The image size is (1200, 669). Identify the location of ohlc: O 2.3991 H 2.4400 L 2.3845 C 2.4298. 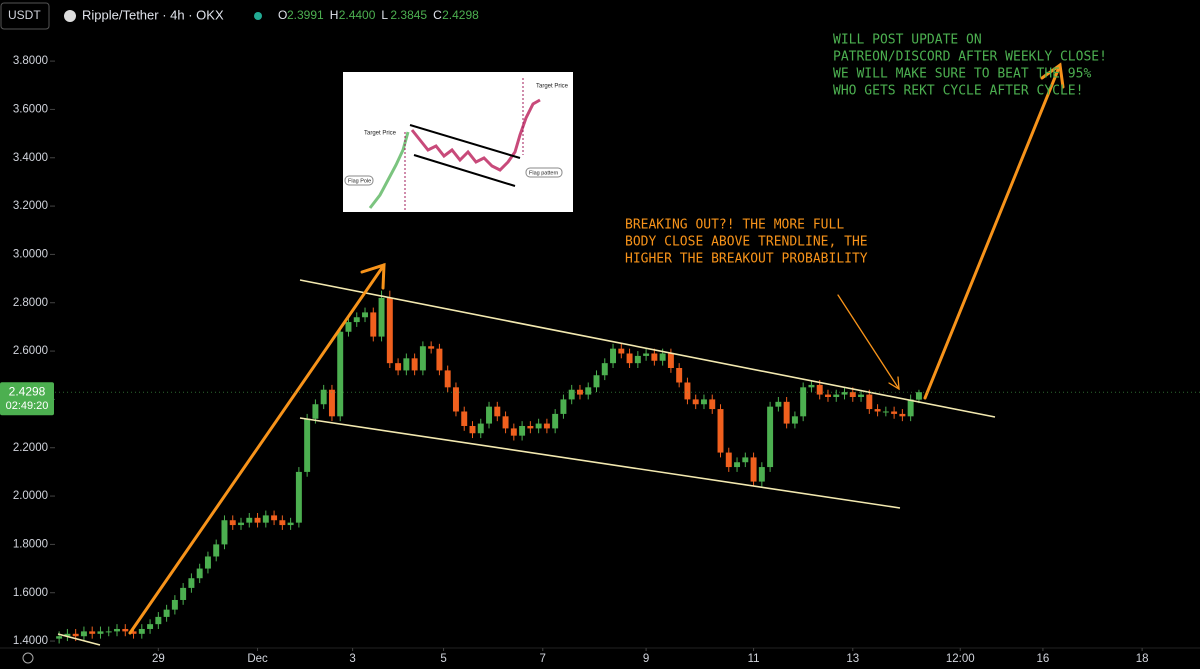
(378, 15).